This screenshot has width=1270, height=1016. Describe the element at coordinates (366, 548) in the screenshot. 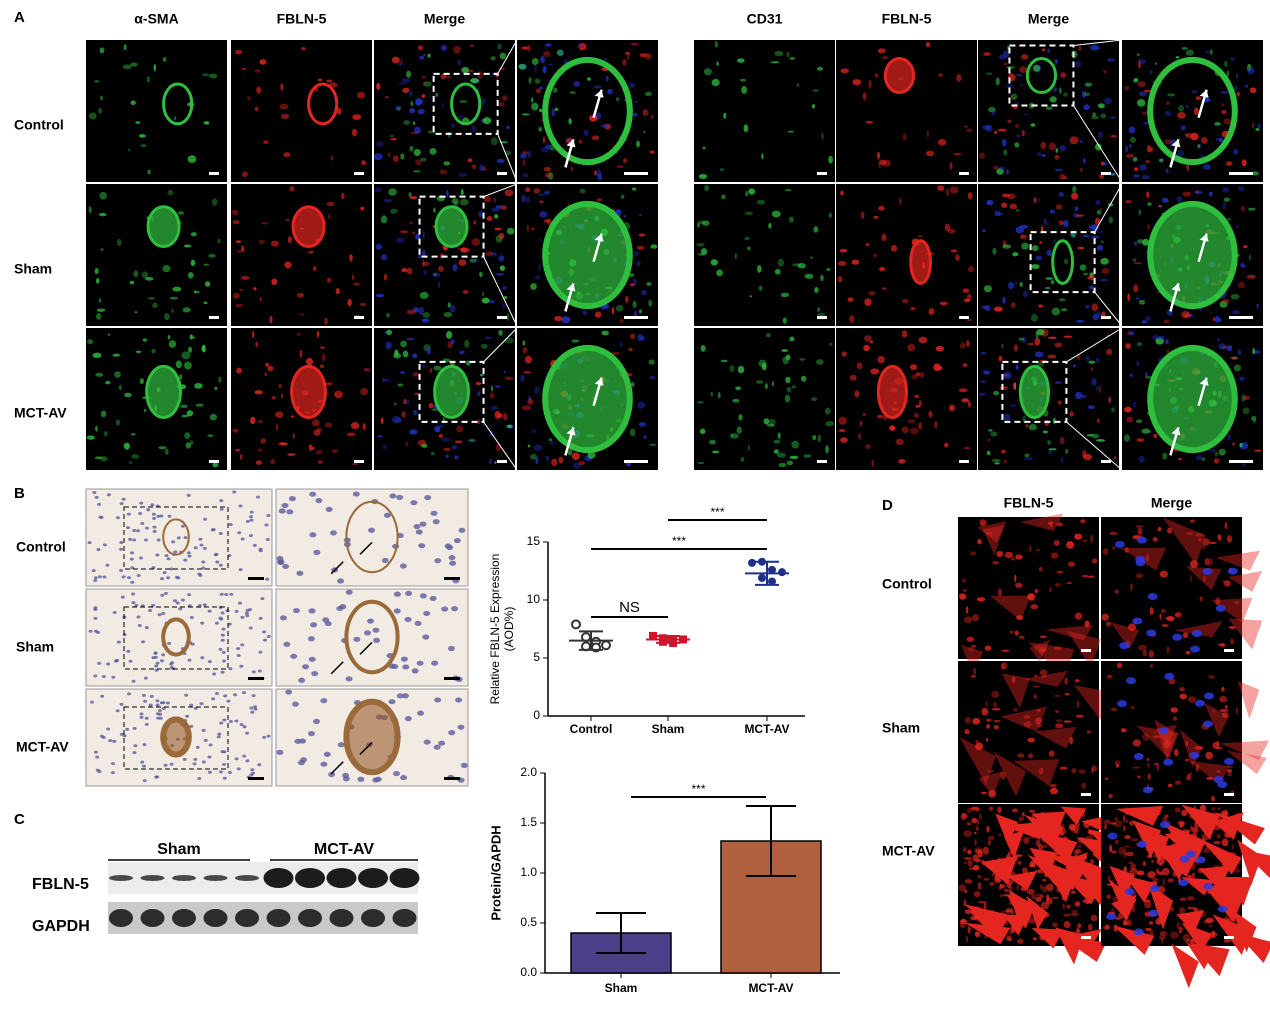

I see `arrow` at that location.